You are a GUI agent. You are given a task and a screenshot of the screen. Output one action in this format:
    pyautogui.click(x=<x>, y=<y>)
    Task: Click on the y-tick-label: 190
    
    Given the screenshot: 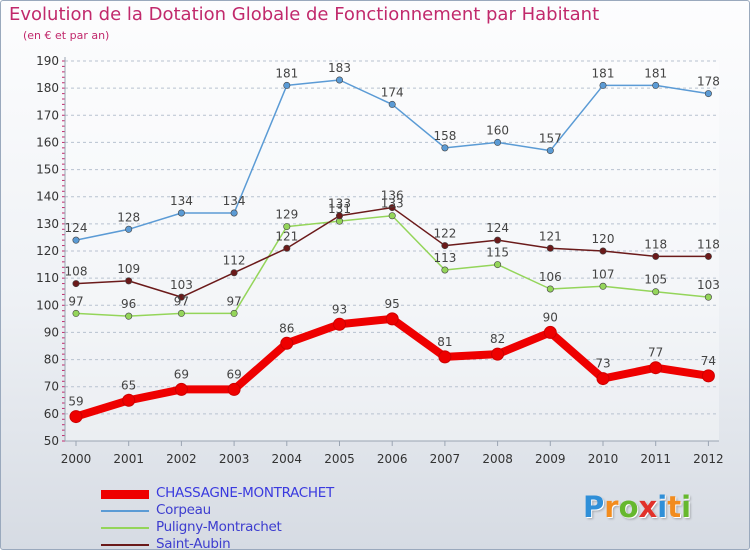 What is the action you would take?
    pyautogui.click(x=47, y=61)
    